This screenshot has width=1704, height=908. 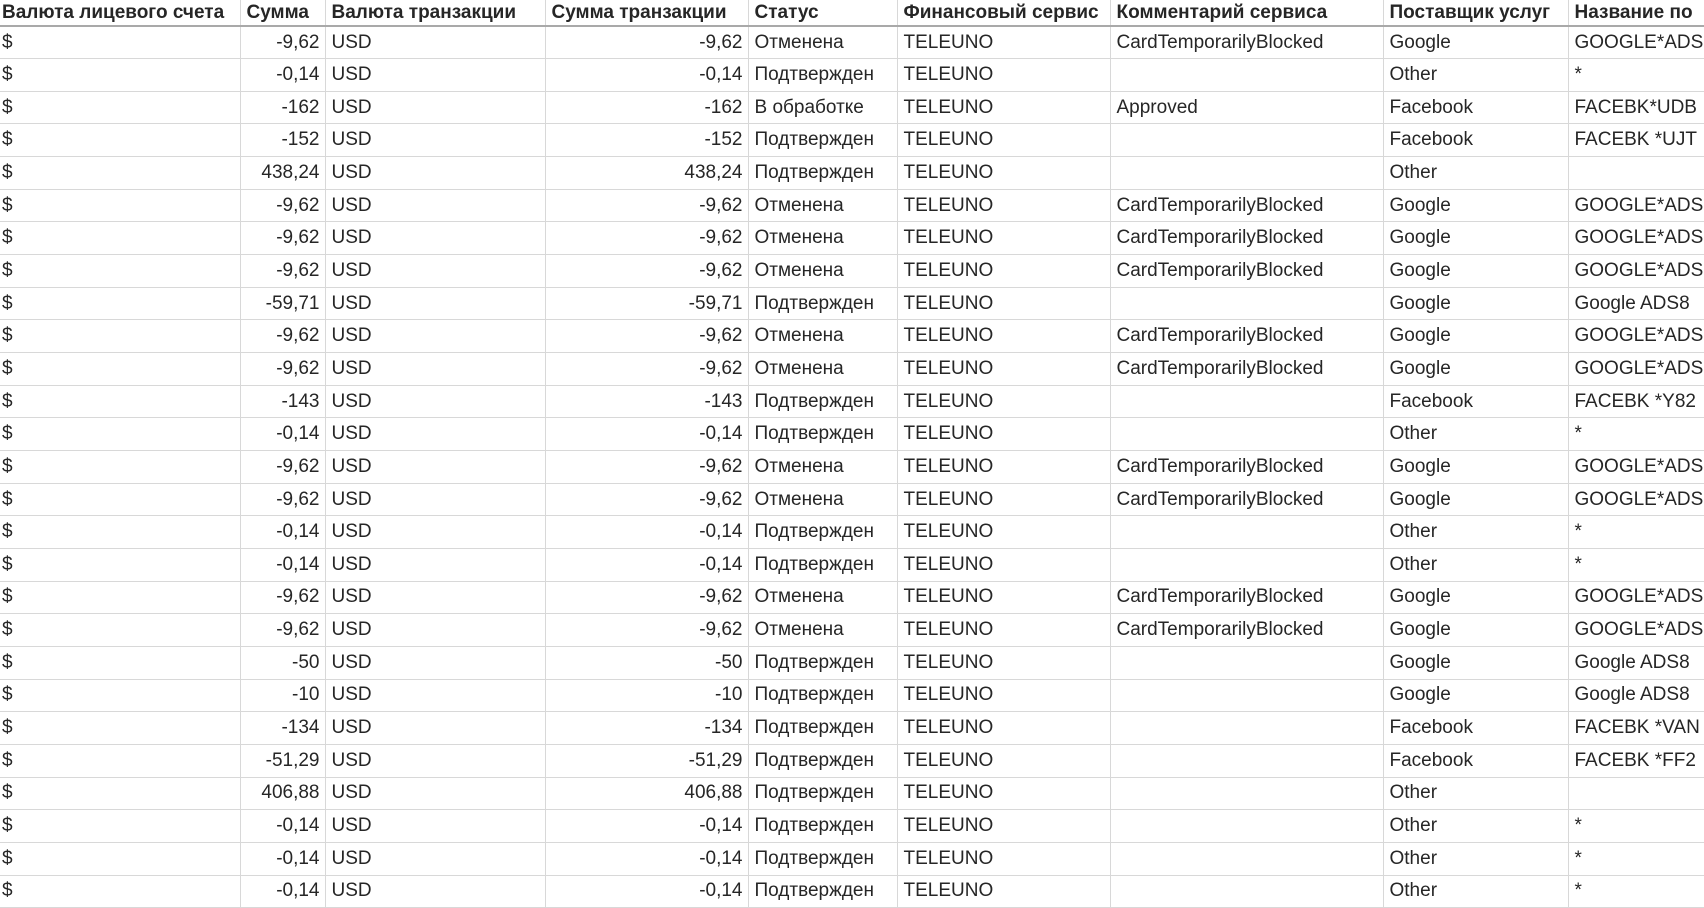 What do you see at coordinates (282, 760) in the screenshot?
I see `cell: -51,29` at bounding box center [282, 760].